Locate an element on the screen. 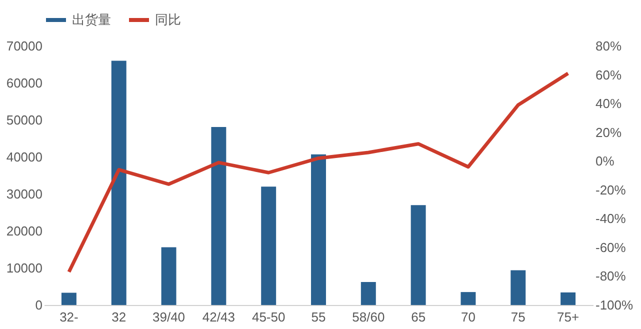  y2-tick-label: -80% is located at coordinates (611, 276).